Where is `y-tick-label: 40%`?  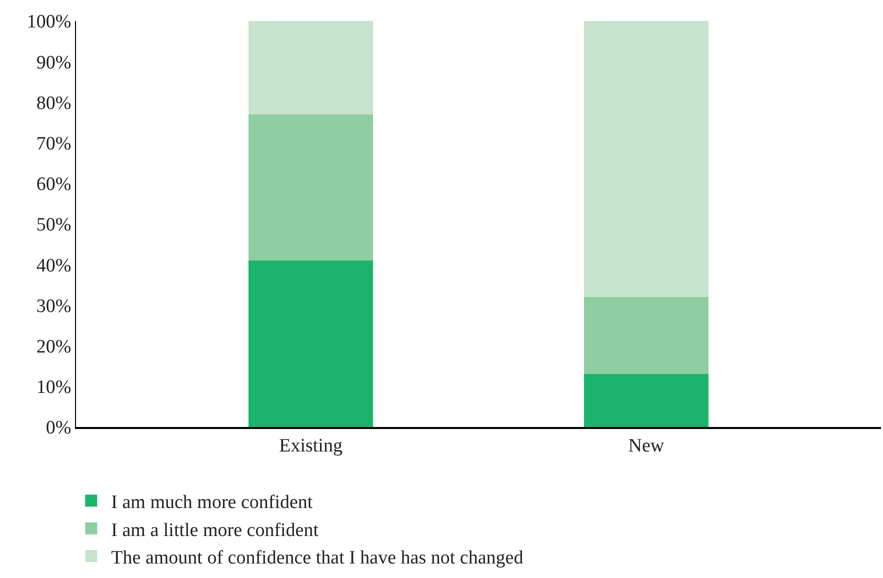 y-tick-label: 40% is located at coordinates (54, 265).